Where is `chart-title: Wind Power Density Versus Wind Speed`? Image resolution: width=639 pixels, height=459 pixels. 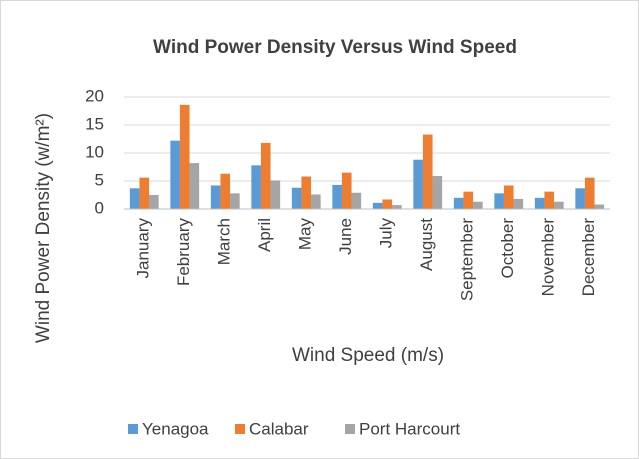 chart-title: Wind Power Density Versus Wind Speed is located at coordinates (335, 47).